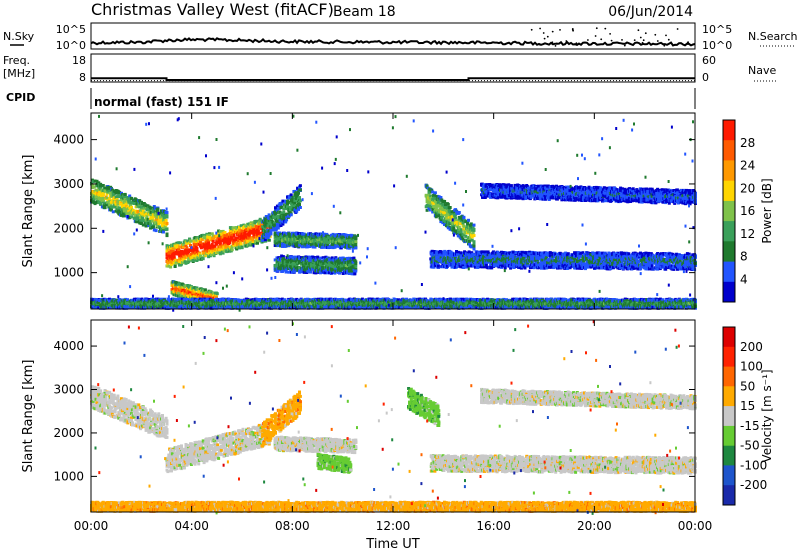 This screenshot has height=558, width=800. Describe the element at coordinates (19, 73) in the screenshot. I see `freq-unit-label: [MHz]` at that location.